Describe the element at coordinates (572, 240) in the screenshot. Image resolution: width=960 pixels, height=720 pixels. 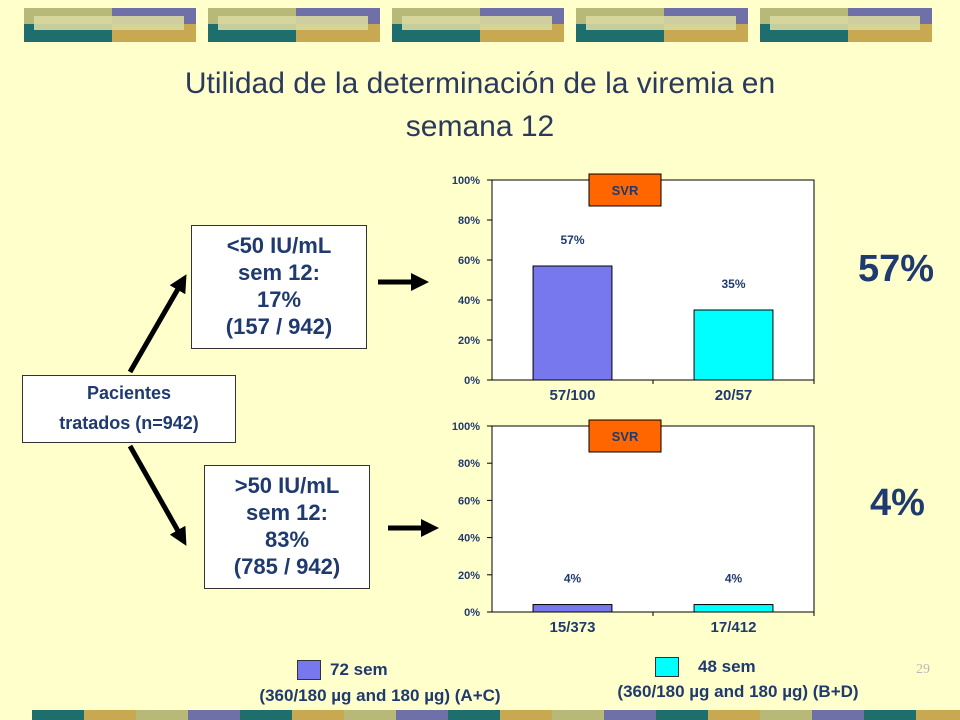
I see `data-label: 57%` at that location.